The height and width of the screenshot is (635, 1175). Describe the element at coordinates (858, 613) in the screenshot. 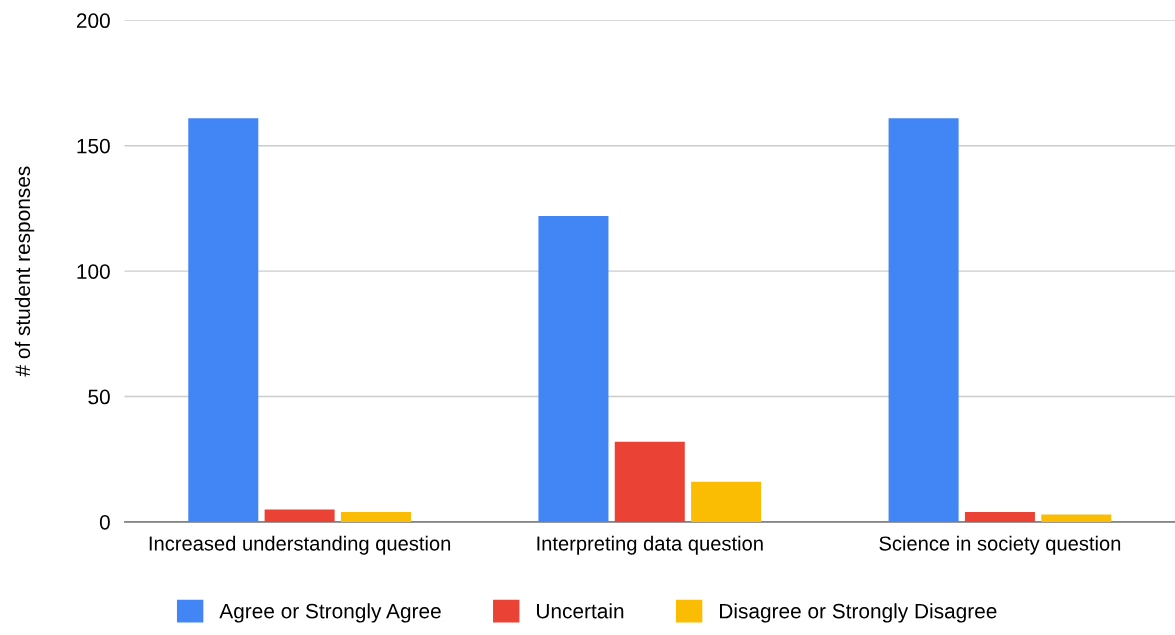

I see `legend-label: Disagree or Strongly Disagree` at that location.